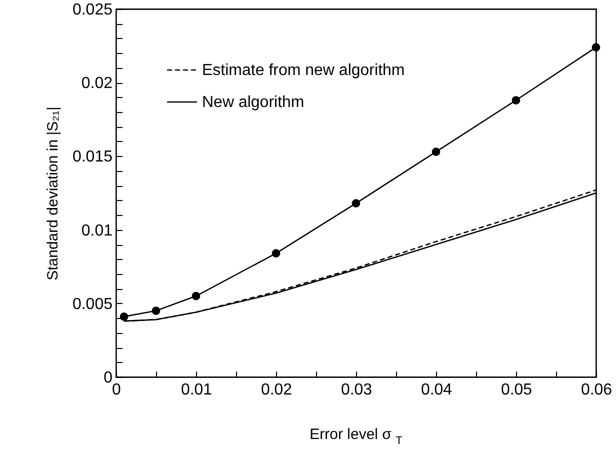  What do you see at coordinates (436, 390) in the screenshot?
I see `x-tick-label: 0.04` at bounding box center [436, 390].